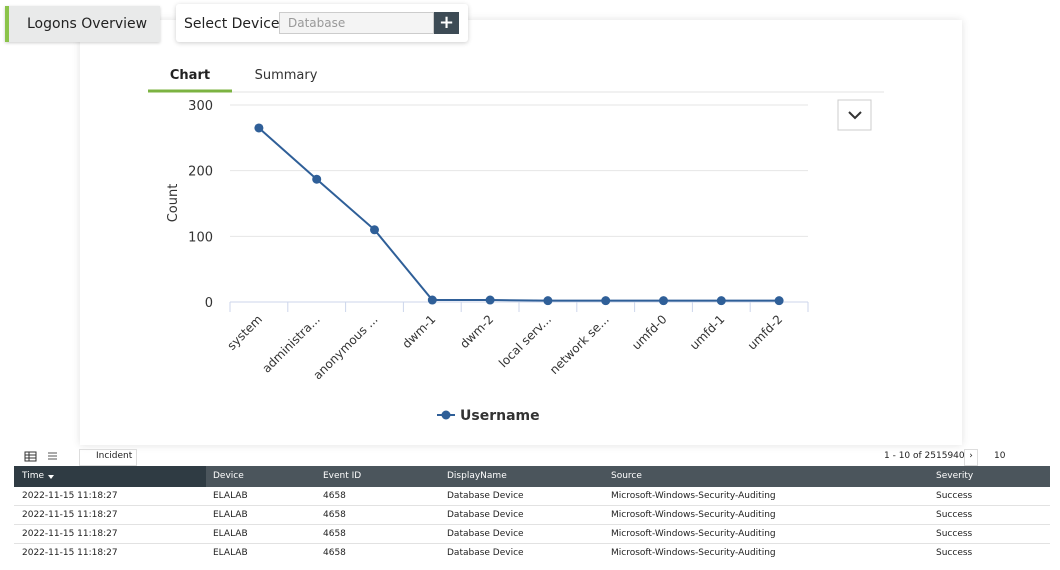 The image size is (1060, 570). I want to click on column-header: Severity, so click(955, 476).